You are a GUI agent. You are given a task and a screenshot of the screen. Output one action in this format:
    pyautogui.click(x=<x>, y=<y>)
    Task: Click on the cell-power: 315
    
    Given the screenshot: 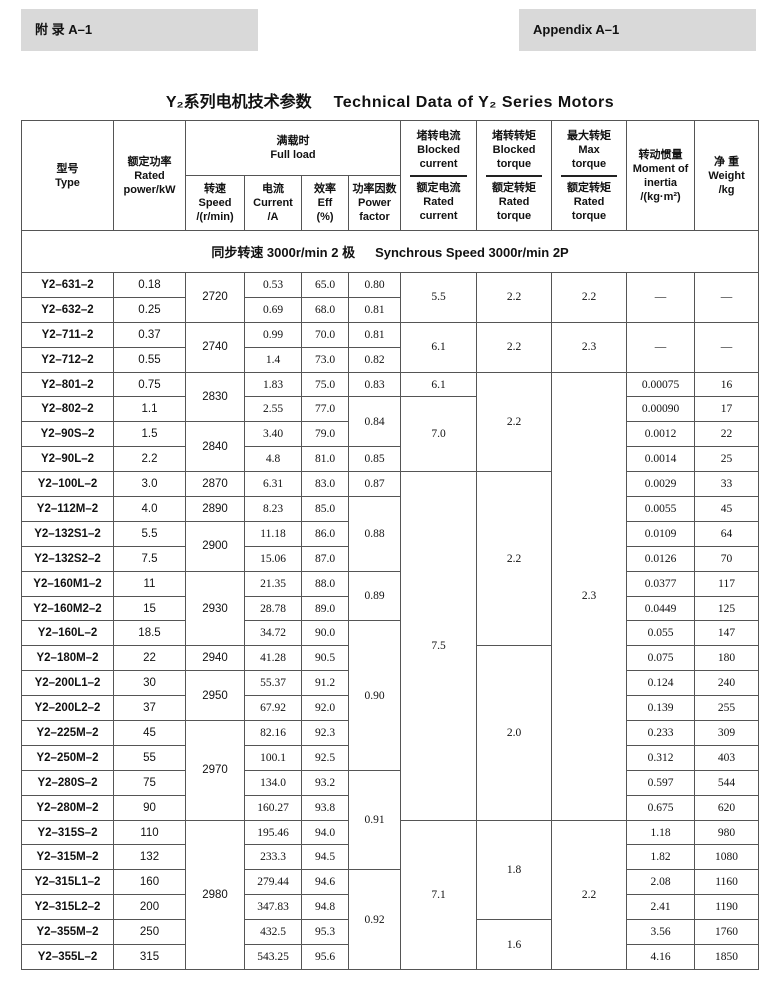 What is the action you would take?
    pyautogui.click(x=149, y=957)
    